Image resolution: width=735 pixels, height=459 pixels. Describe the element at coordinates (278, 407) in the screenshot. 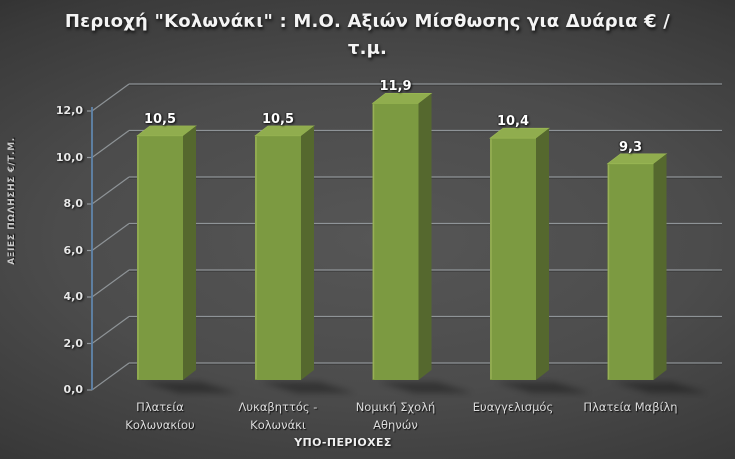

I see `category-label-line: Λυκαβηττός -` at that location.